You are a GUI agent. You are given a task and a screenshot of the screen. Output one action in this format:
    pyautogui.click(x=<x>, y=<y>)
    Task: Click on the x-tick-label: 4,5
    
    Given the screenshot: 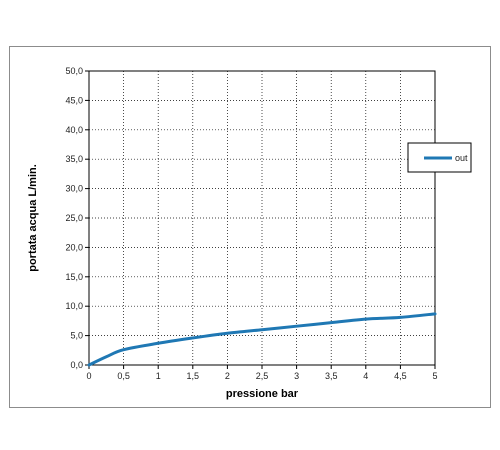 What is the action you would take?
    pyautogui.click(x=400, y=376)
    